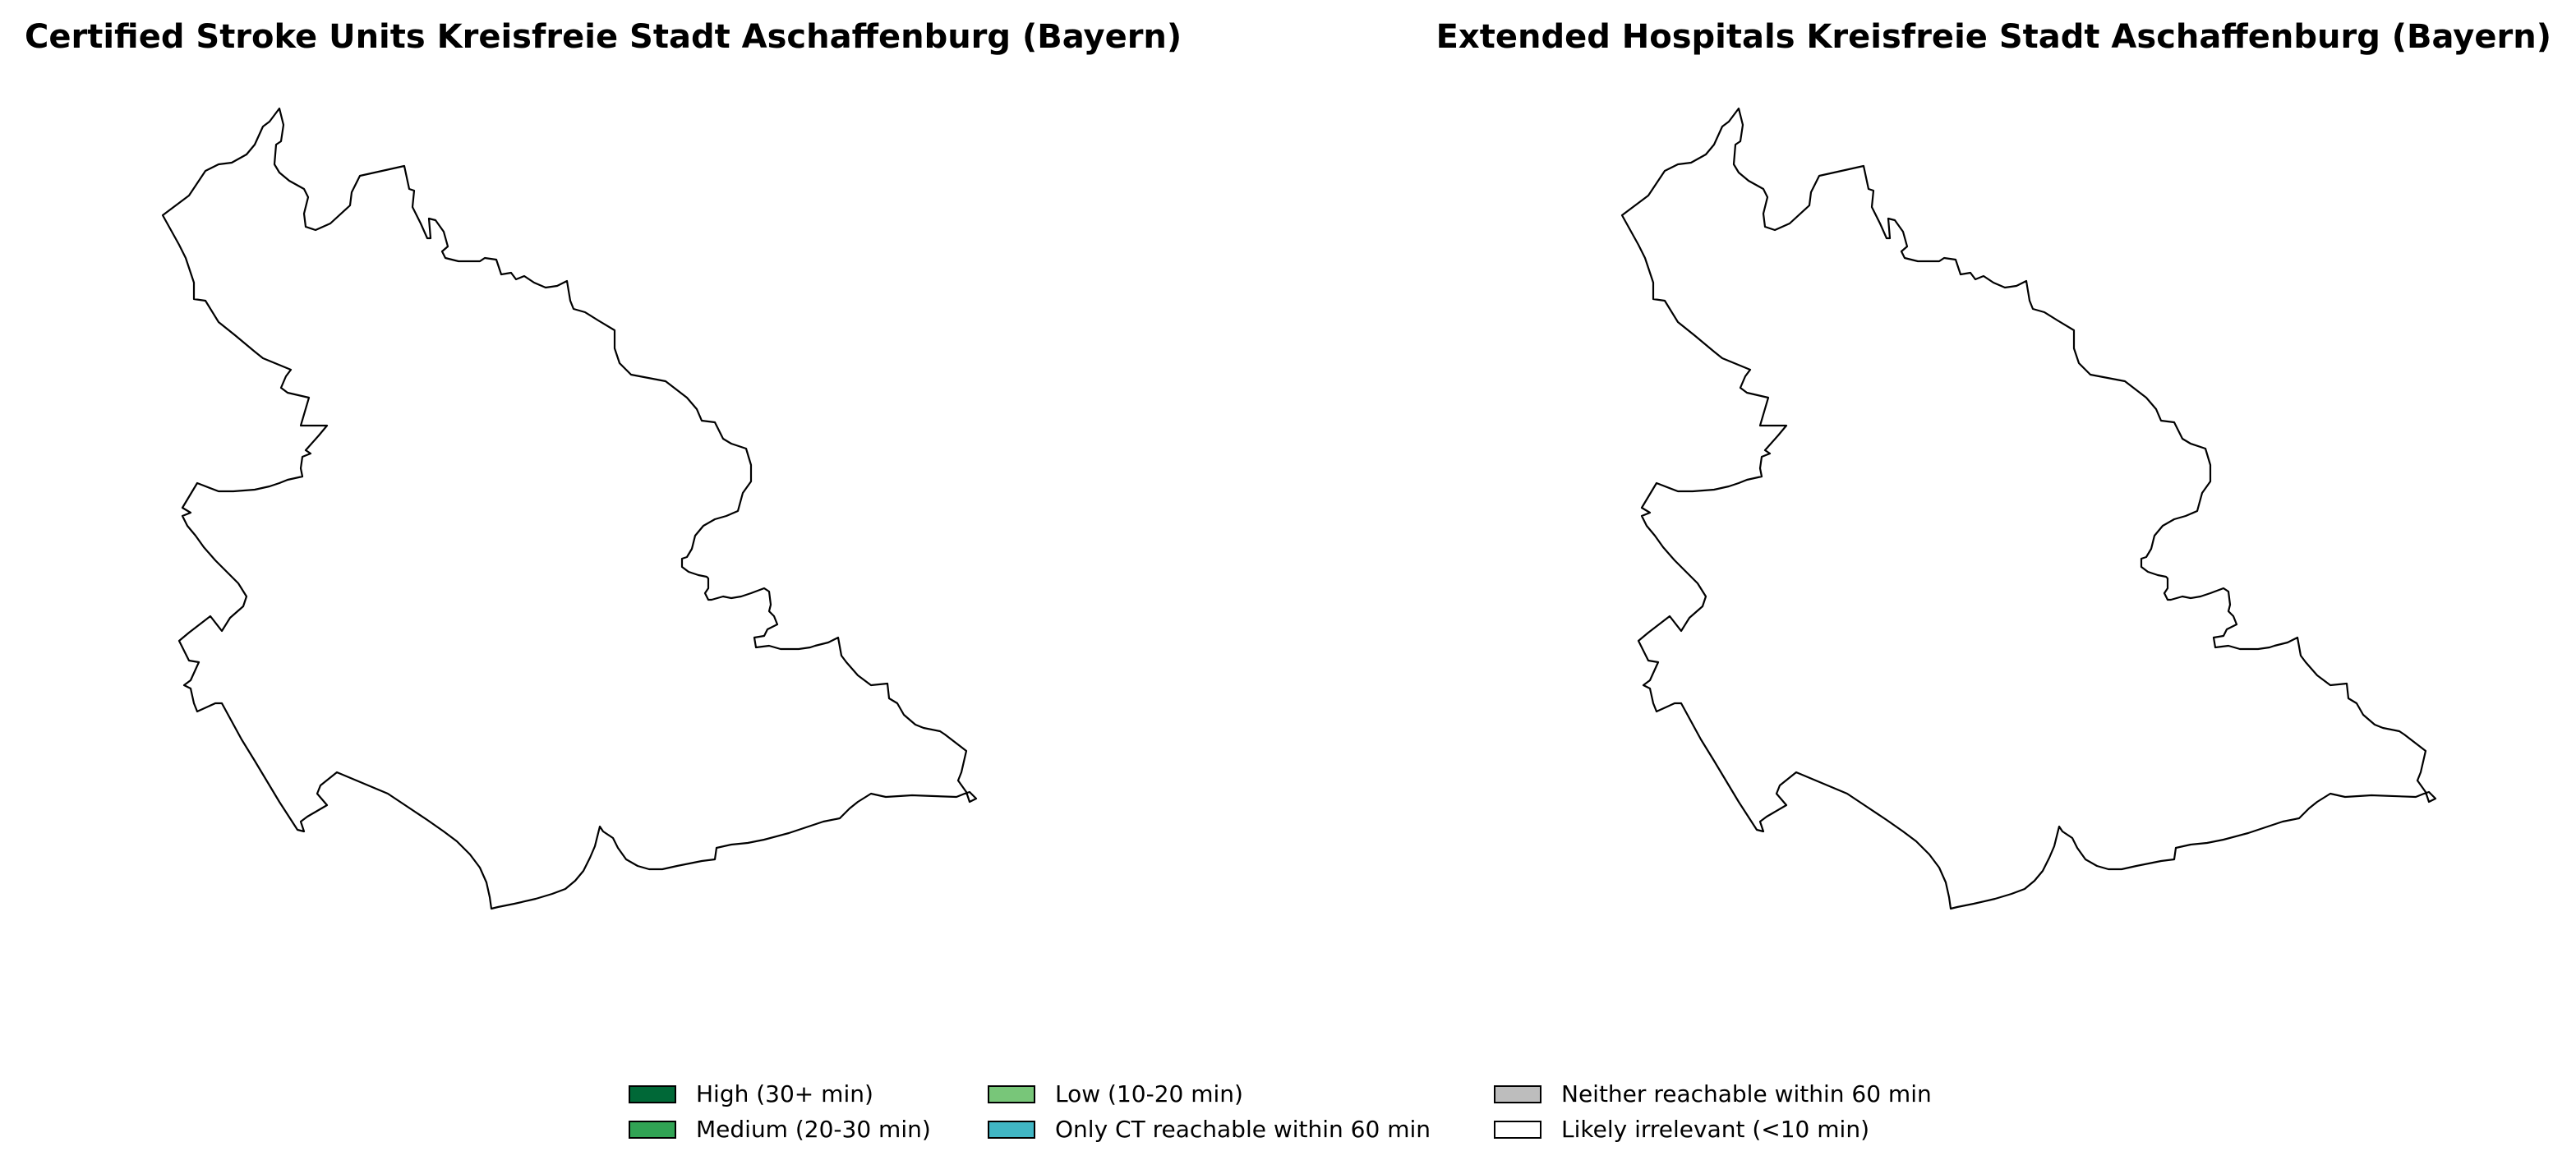 Image resolution: width=2576 pixels, height=1165 pixels. What do you see at coordinates (1149, 1094) in the screenshot?
I see `legend-label-low: Low (10-20 min)` at bounding box center [1149, 1094].